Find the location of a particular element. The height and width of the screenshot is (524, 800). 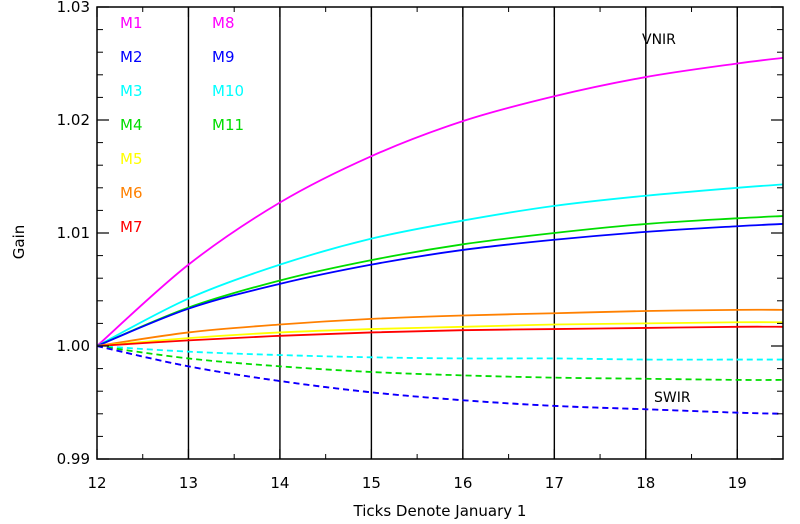

legend-item-m7: M7 is located at coordinates (131, 227).